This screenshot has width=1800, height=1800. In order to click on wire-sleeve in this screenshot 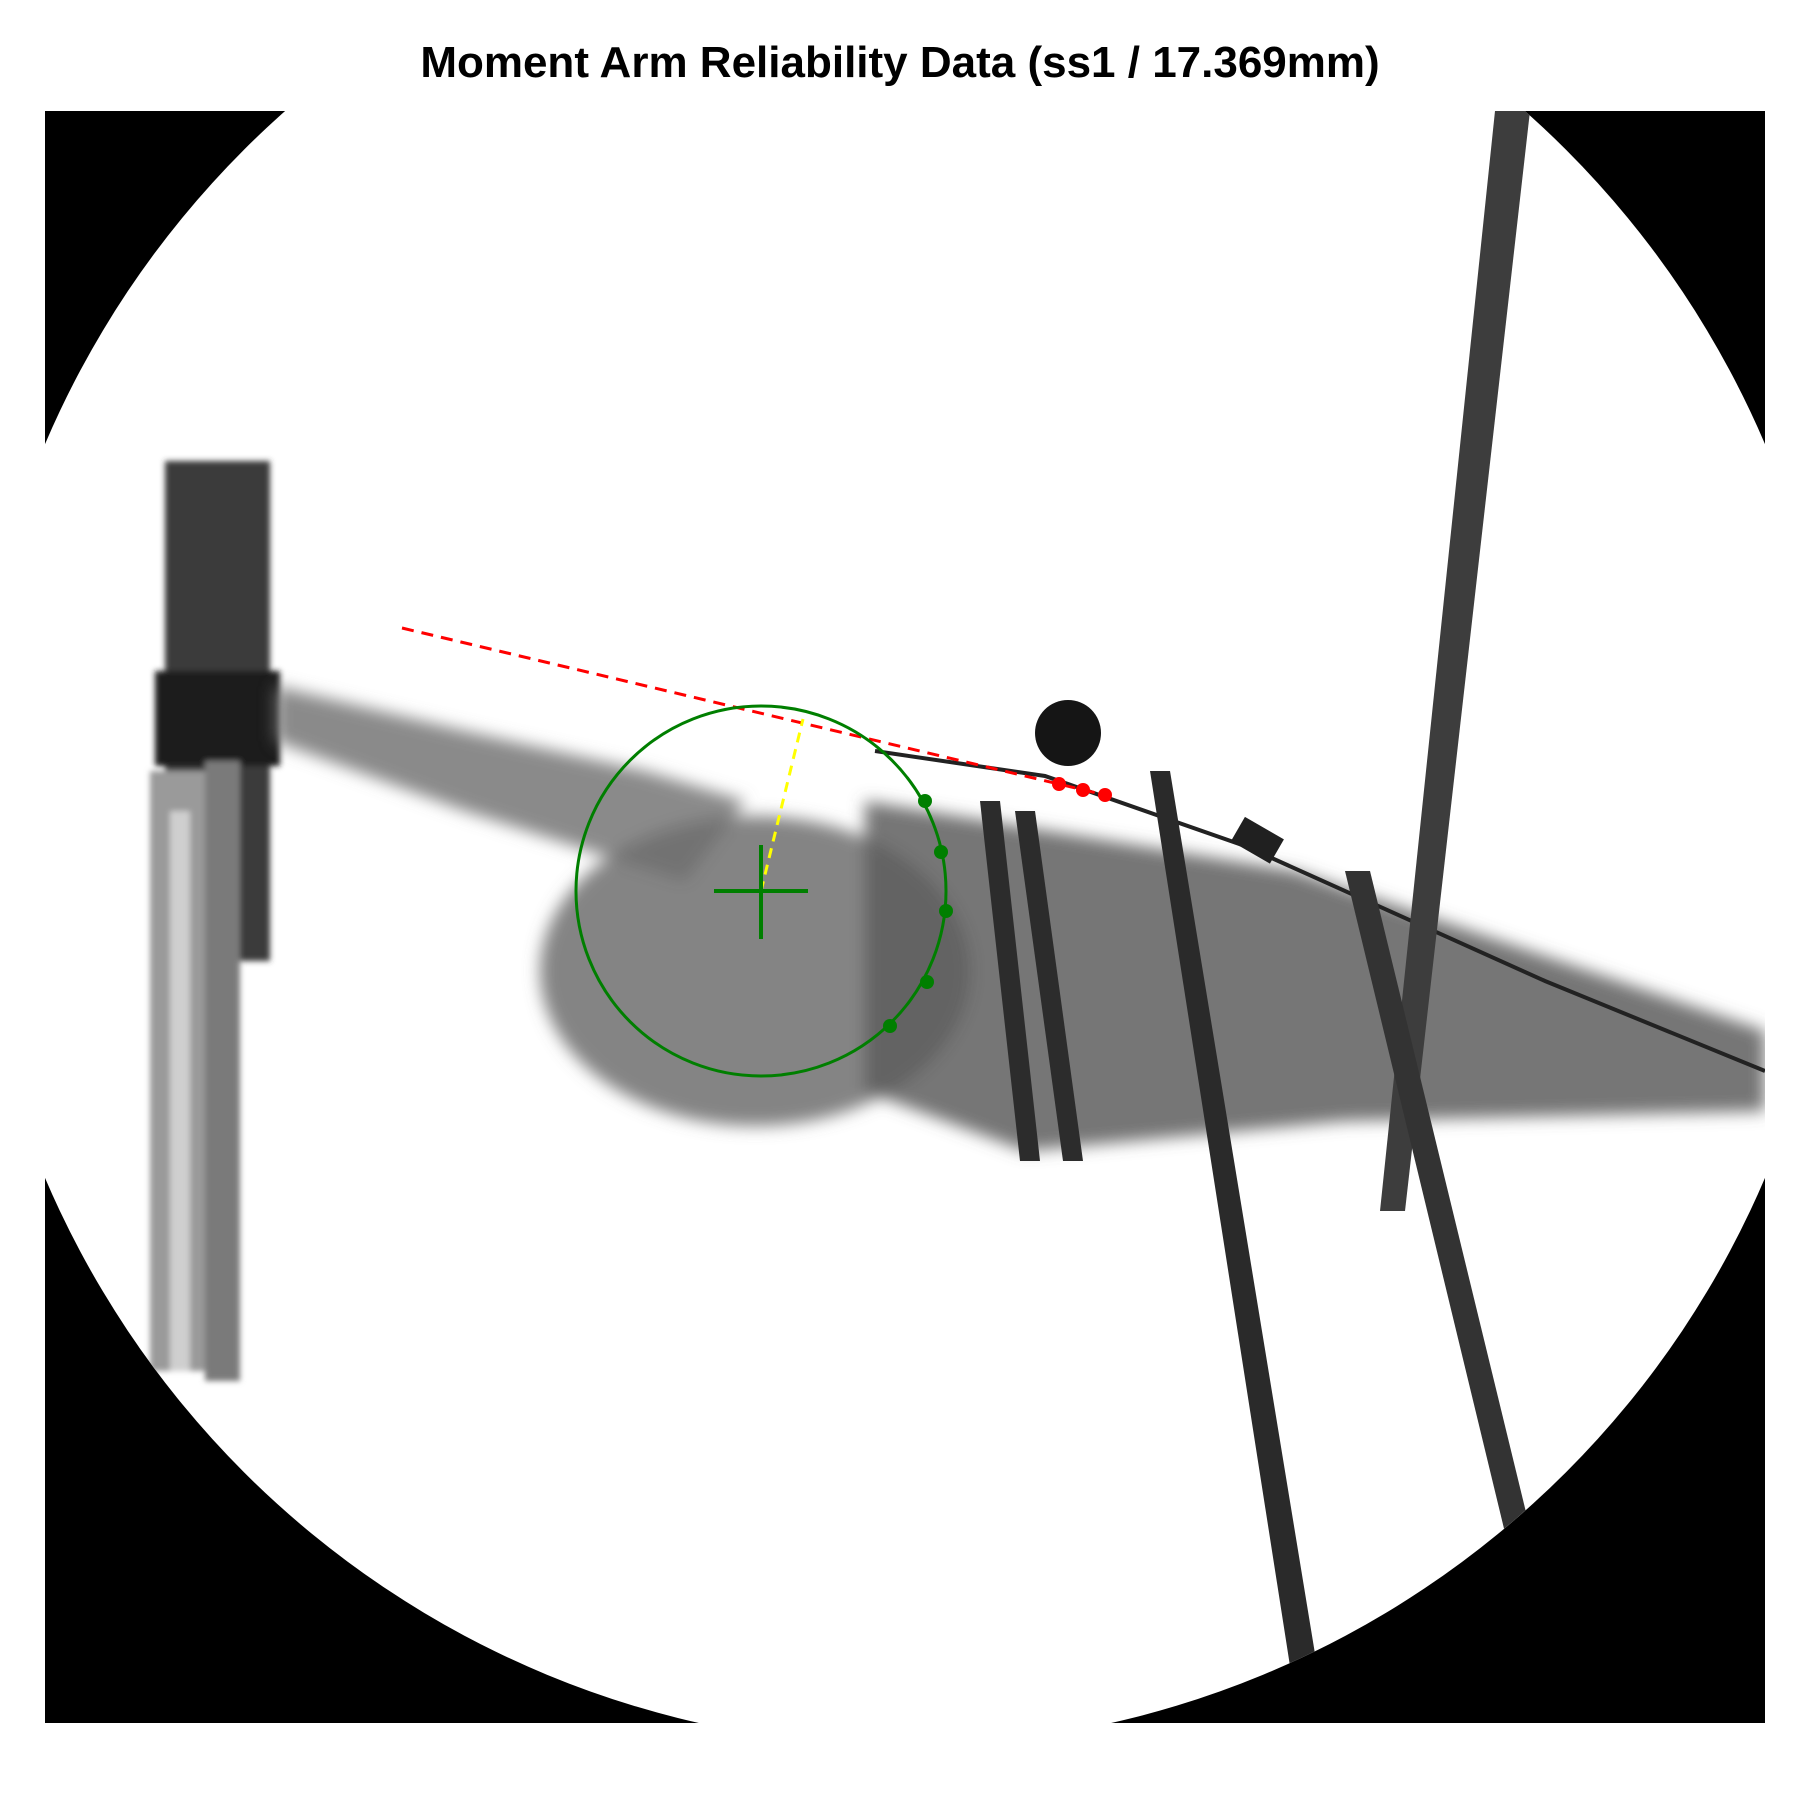, I will do `click(1257, 840)`.